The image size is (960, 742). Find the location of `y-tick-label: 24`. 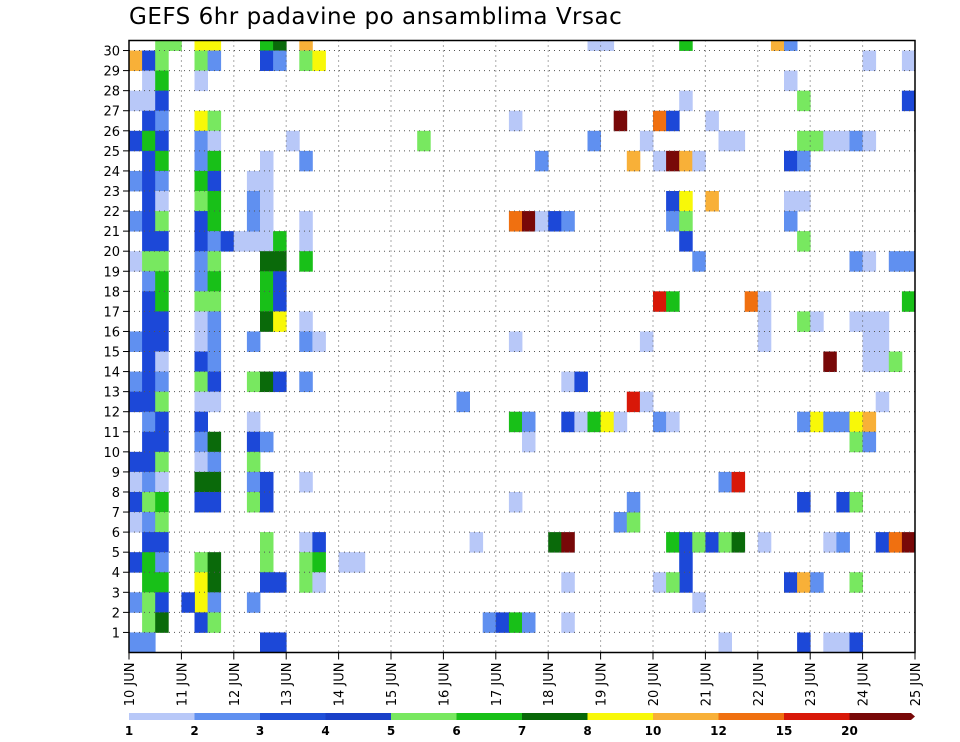

y-tick-label: 24 is located at coordinates (111, 172).